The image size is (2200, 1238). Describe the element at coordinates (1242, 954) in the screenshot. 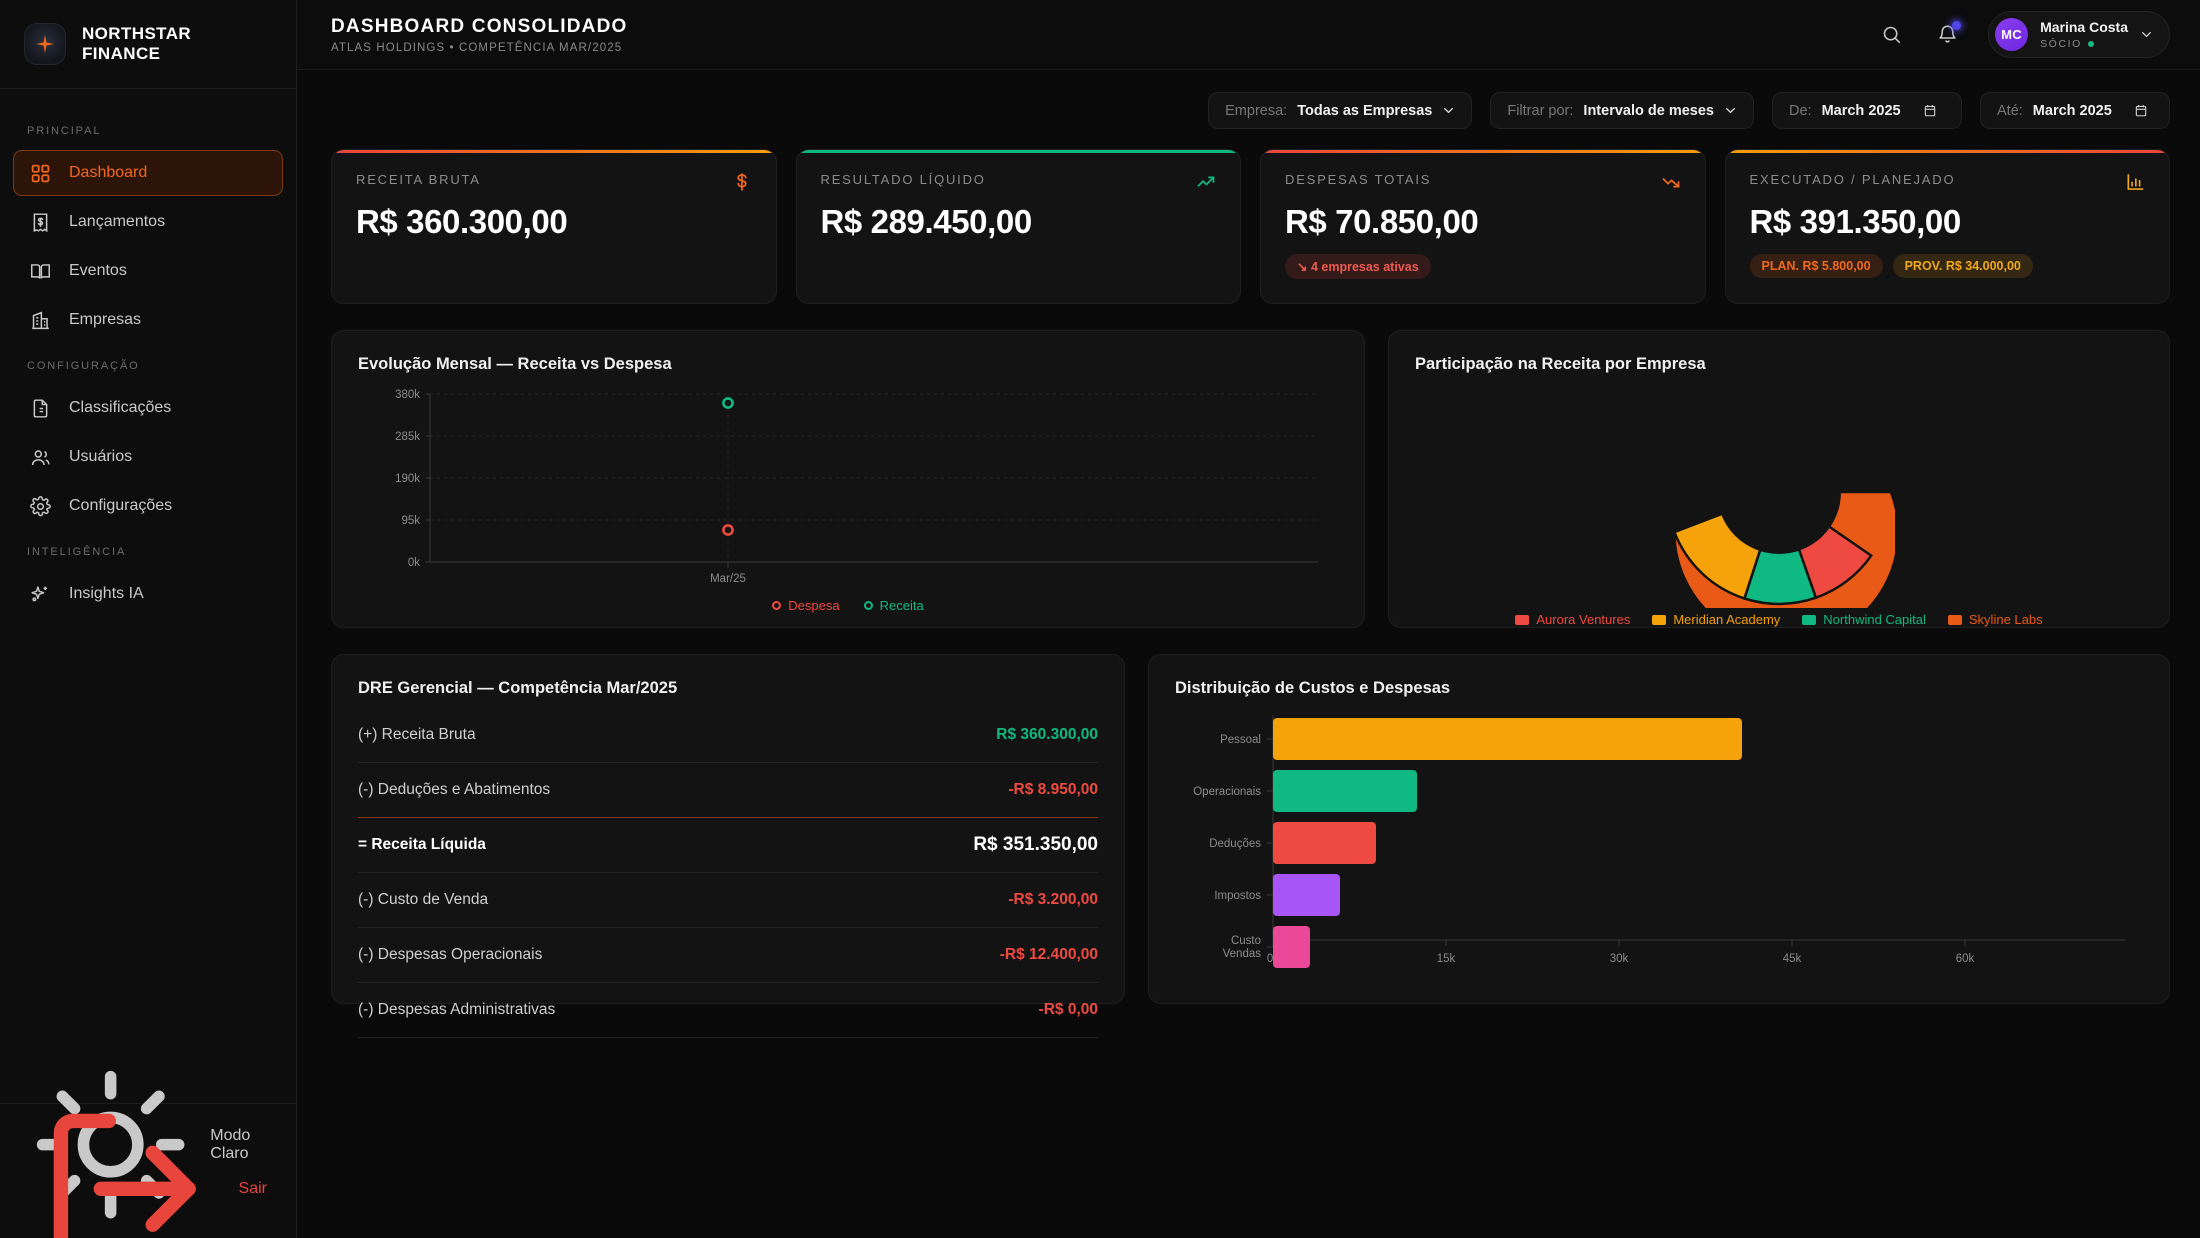

I see `cat-custo-vendas-line2: Vendas` at that location.